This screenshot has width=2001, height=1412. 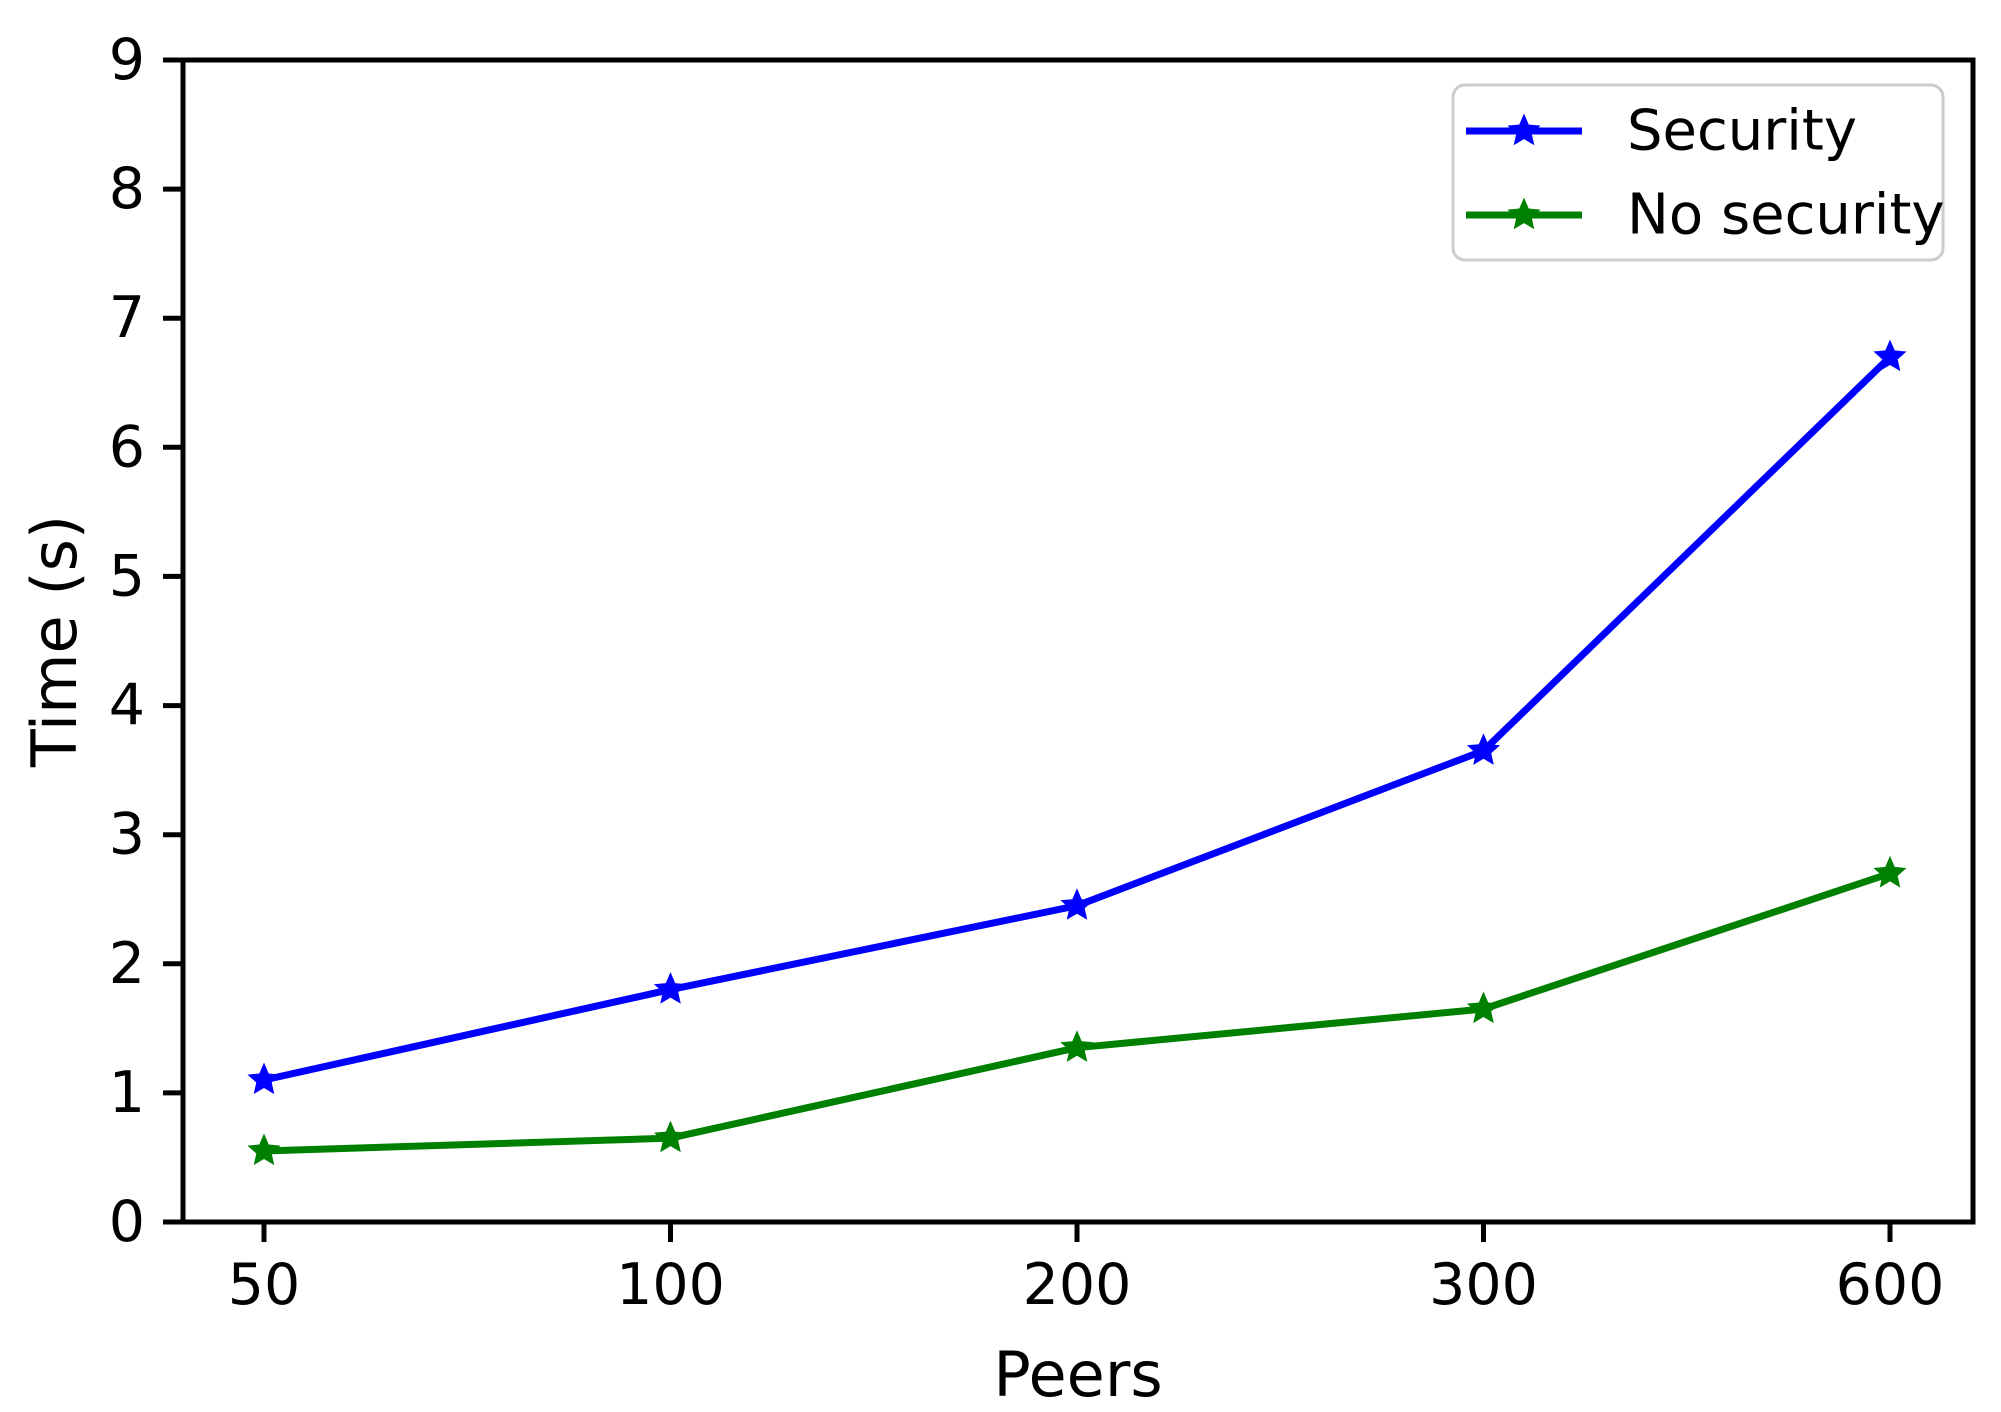 I want to click on x-tick-label: 600, so click(x=1890, y=1285).